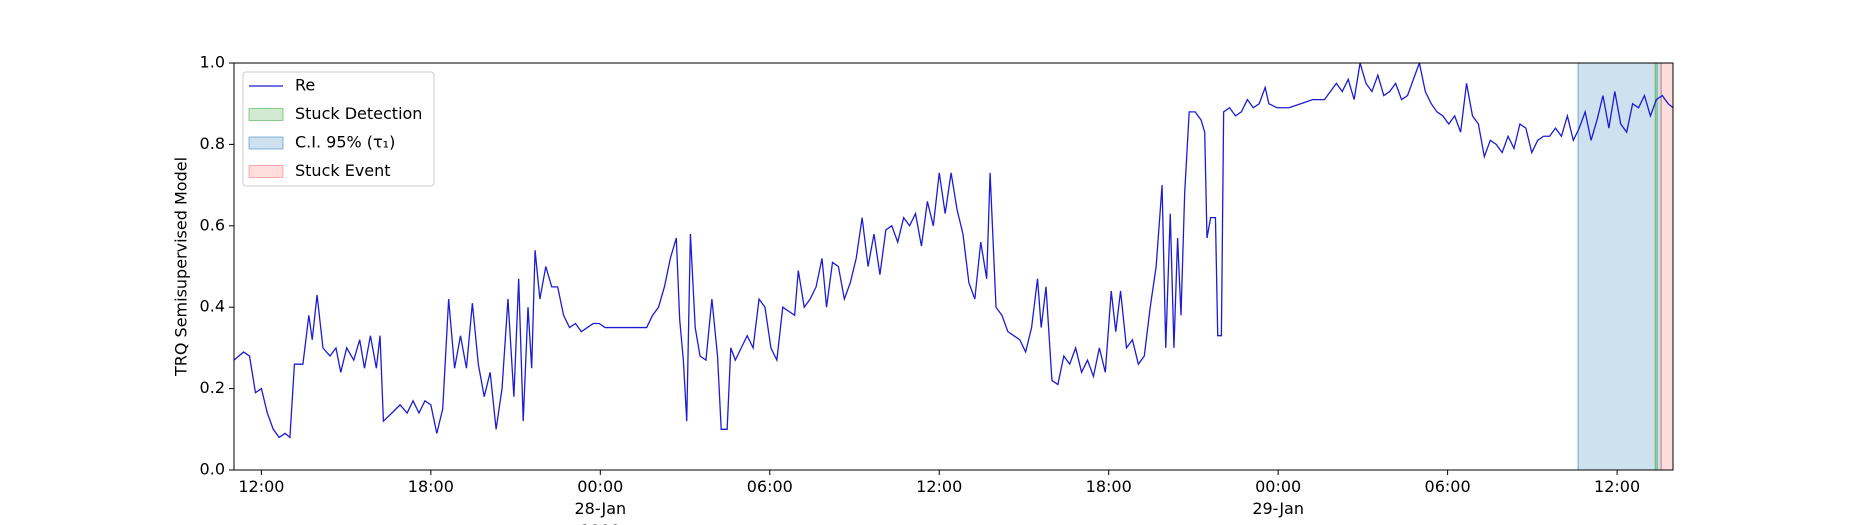 Image resolution: width=1850 pixels, height=525 pixels. Describe the element at coordinates (305, 85) in the screenshot. I see `legend-label: Re` at that location.